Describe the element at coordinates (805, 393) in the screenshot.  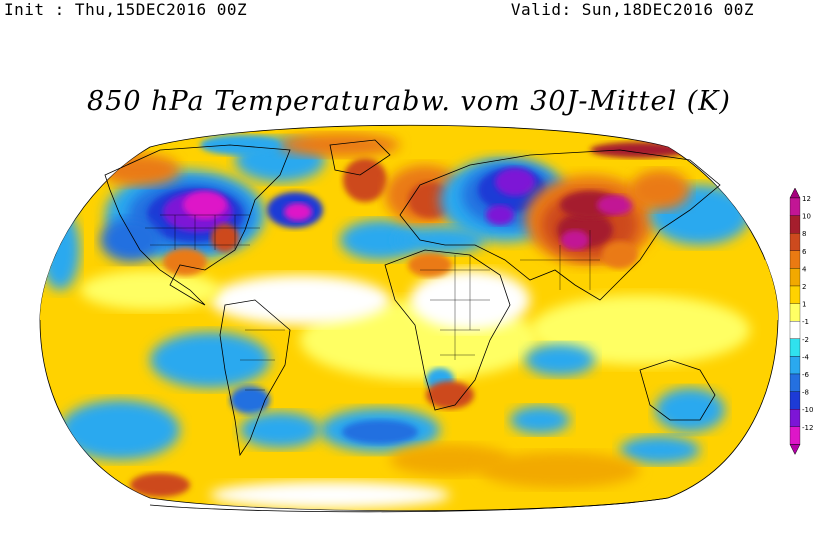
I see `colorbar-tick-label: -8` at that location.